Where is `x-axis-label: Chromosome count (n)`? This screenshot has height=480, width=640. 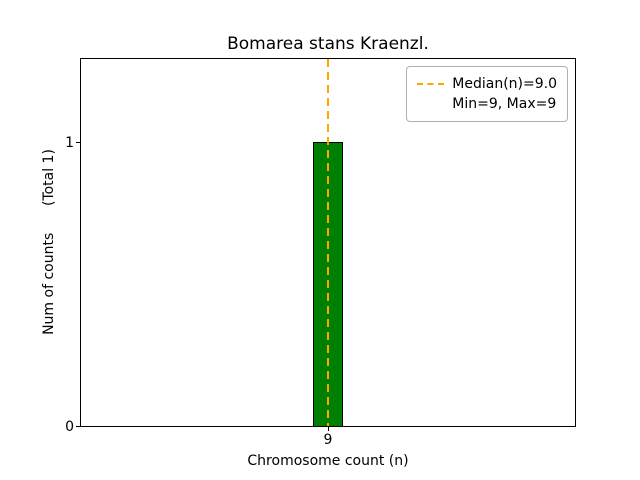
x-axis-label: Chromosome count (n) is located at coordinates (328, 461).